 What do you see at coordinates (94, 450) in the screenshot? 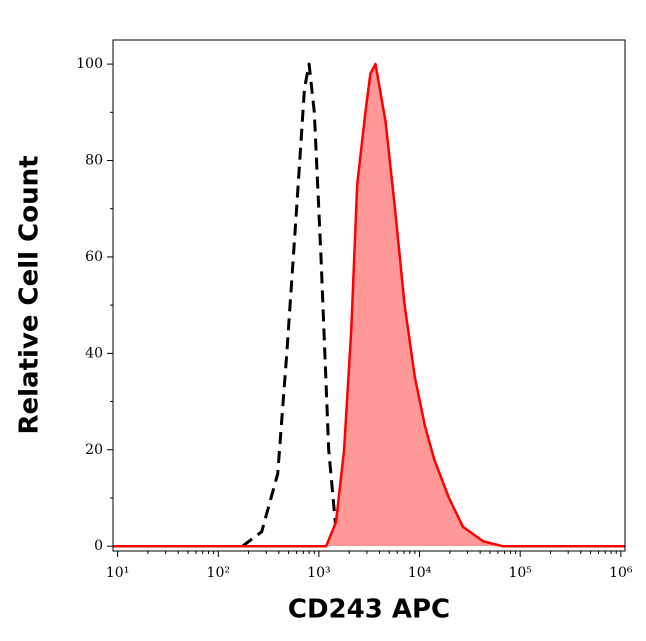
I see `y-tick-label: 20` at bounding box center [94, 450].